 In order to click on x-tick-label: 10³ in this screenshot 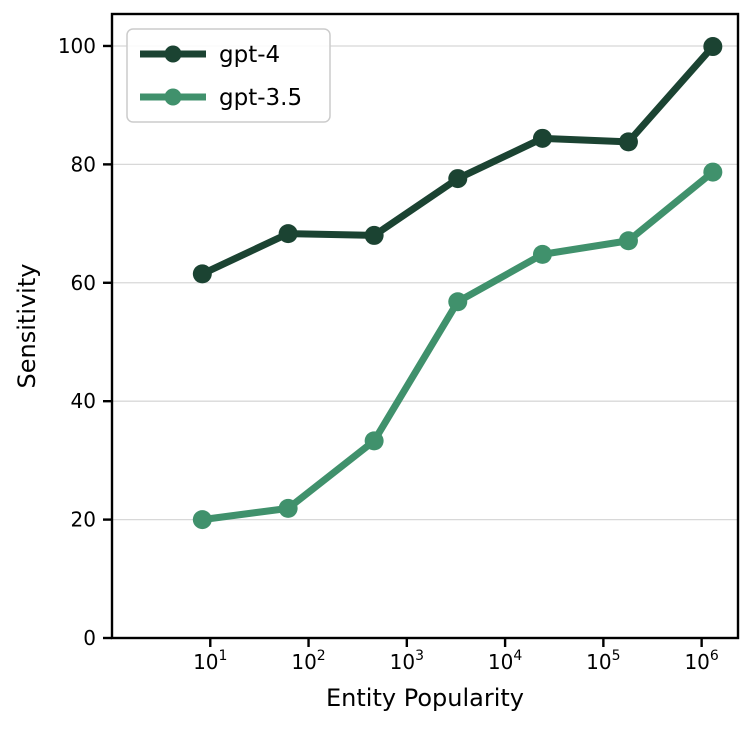, I will do `click(407, 661)`.